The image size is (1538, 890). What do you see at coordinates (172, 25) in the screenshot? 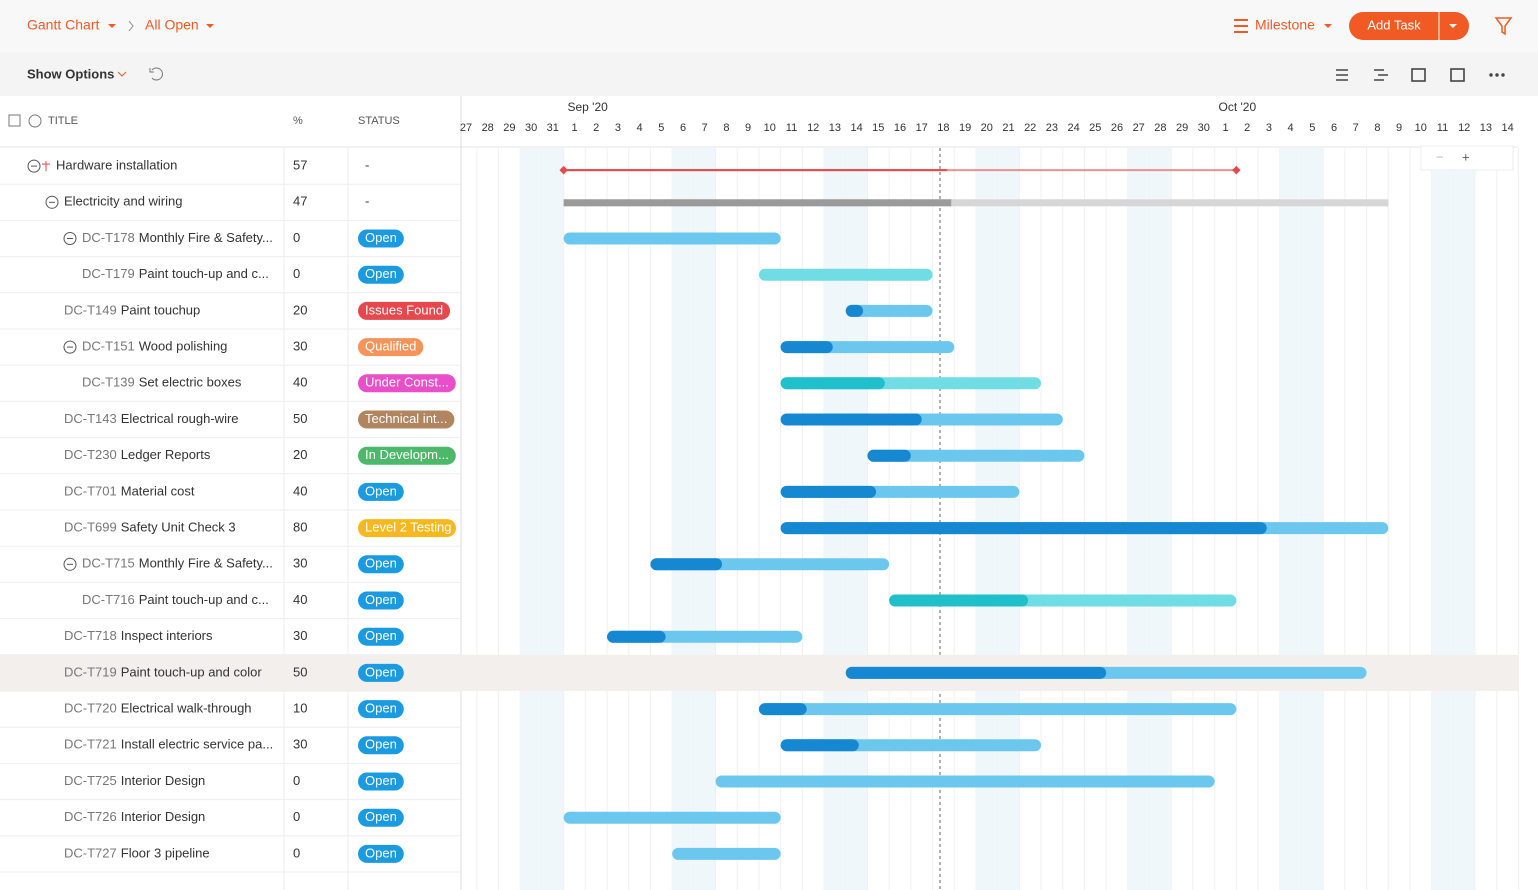
I see `filter-selector: All Open` at bounding box center [172, 25].